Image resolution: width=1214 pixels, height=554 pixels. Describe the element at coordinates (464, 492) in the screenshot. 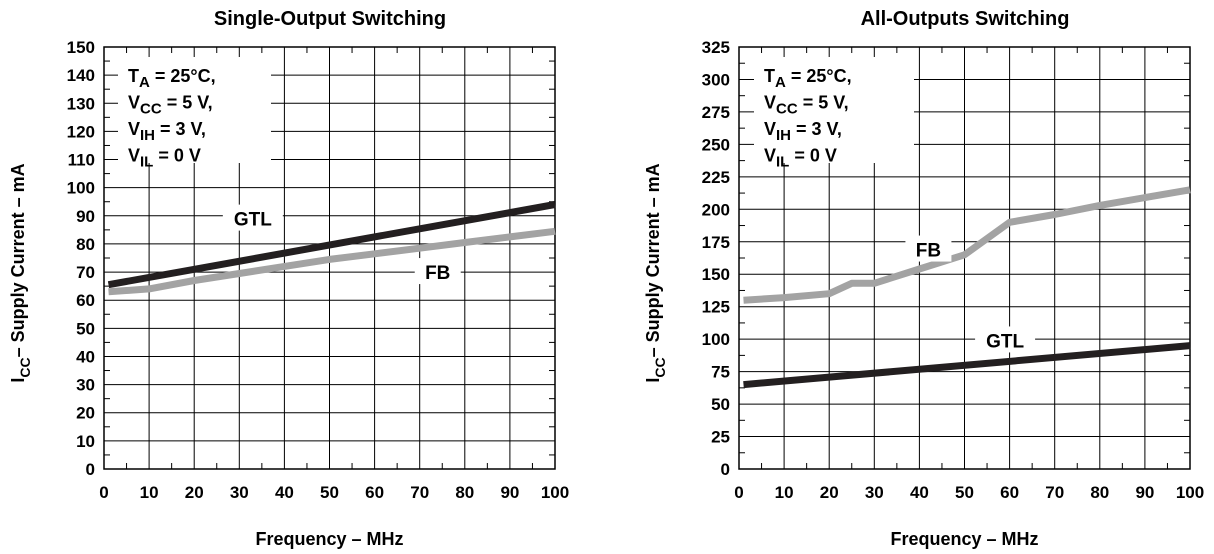

I see `x-tick-label: 80` at that location.